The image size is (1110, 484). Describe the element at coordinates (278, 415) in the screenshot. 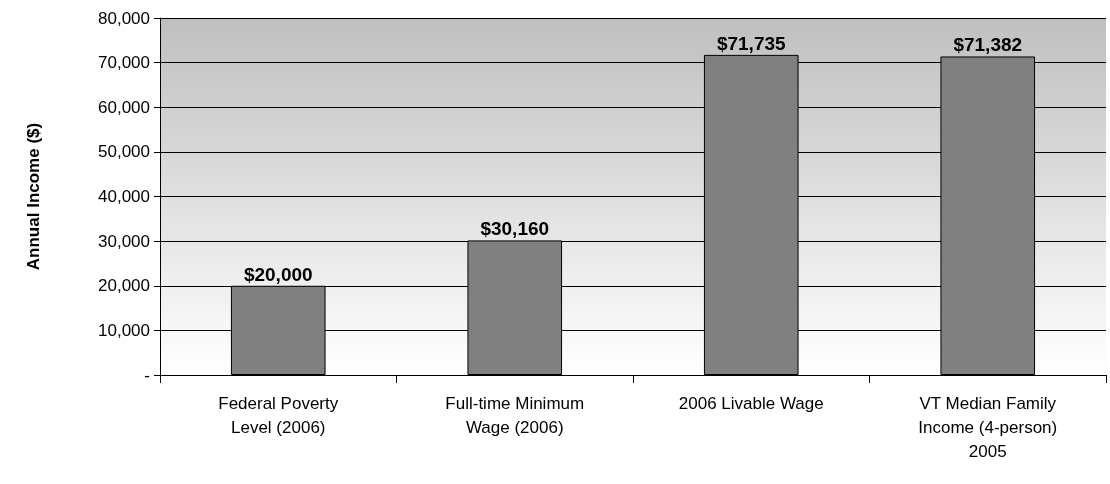

I see `x-tick-label: Federal Poverty Level (2006)` at that location.